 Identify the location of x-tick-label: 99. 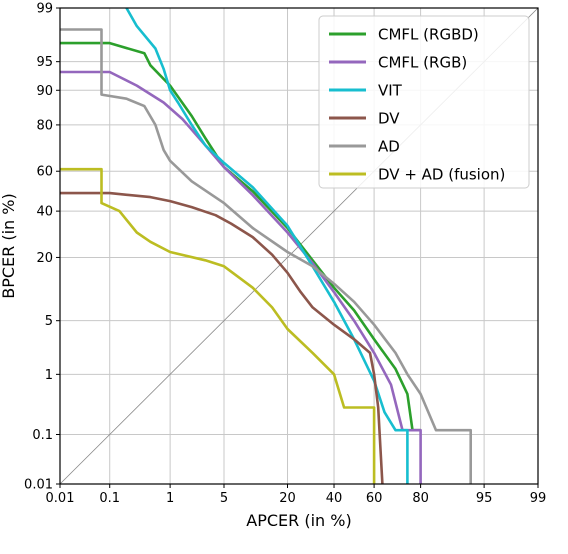
(538, 498).